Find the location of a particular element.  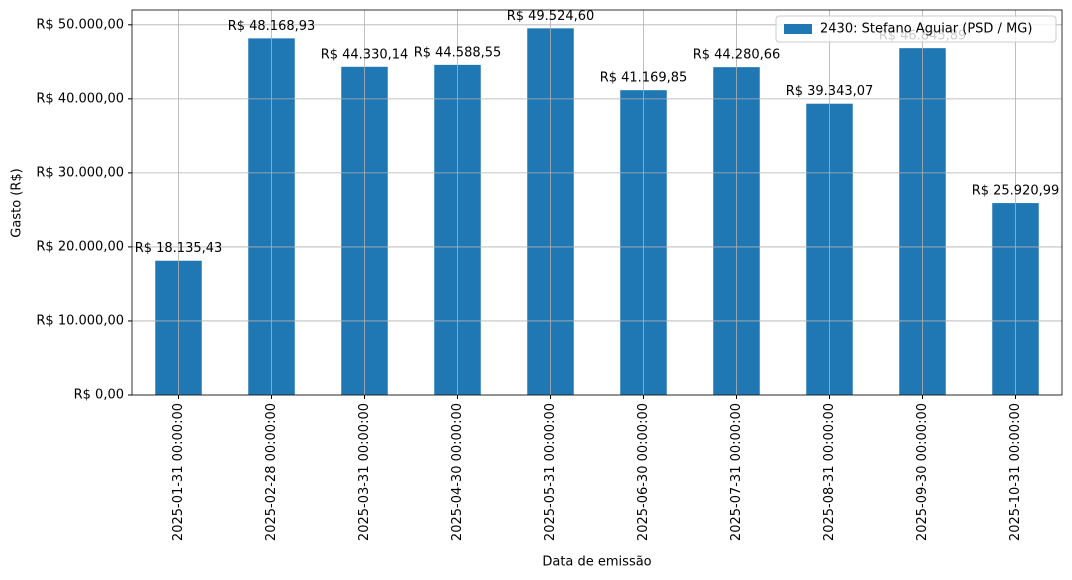

legend-box is located at coordinates (916, 29).